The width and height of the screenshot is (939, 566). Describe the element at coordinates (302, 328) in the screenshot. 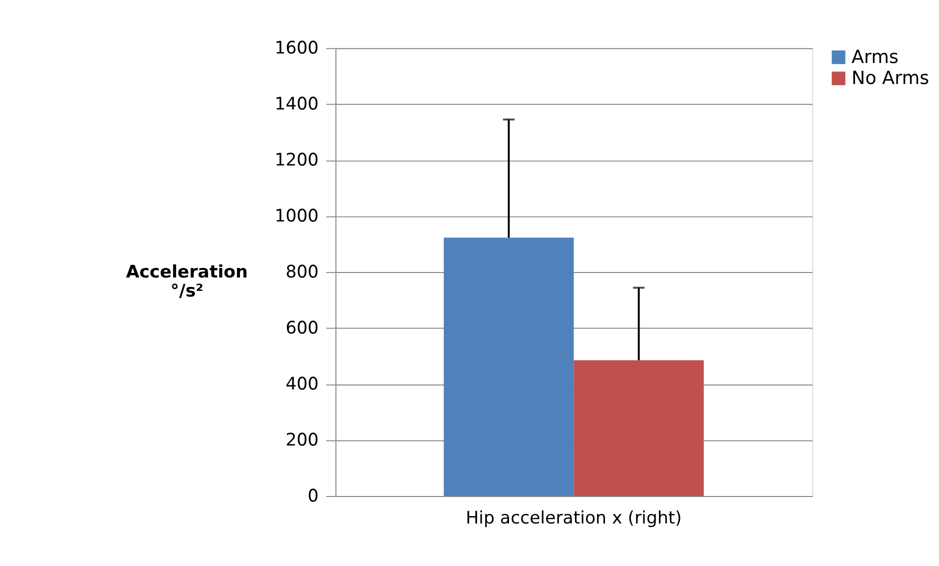

I see `y-tick-label: 600` at that location.